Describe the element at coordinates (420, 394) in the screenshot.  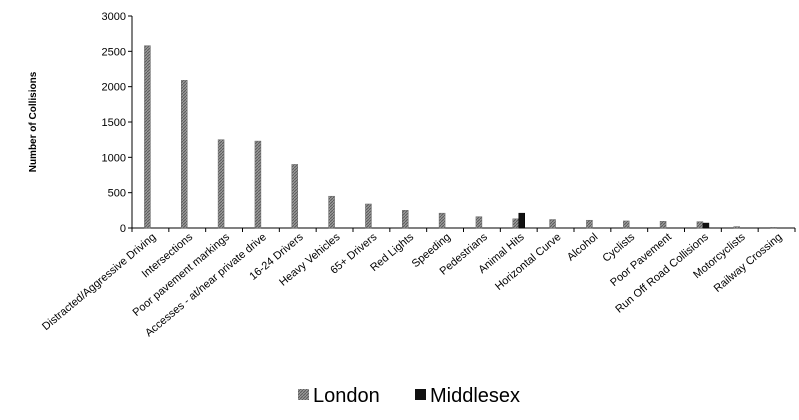
I see `legend-swatch-middlesex` at that location.